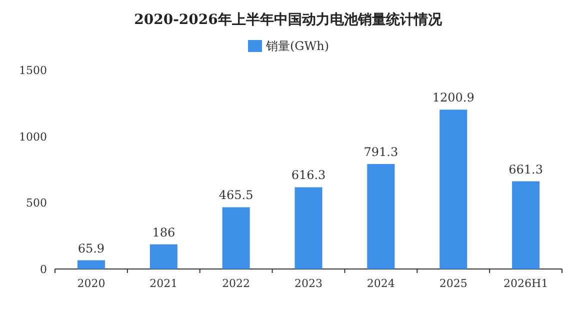 This screenshot has width=576, height=327. What do you see at coordinates (164, 283) in the screenshot?
I see `x-tick-label: 2021` at bounding box center [164, 283].